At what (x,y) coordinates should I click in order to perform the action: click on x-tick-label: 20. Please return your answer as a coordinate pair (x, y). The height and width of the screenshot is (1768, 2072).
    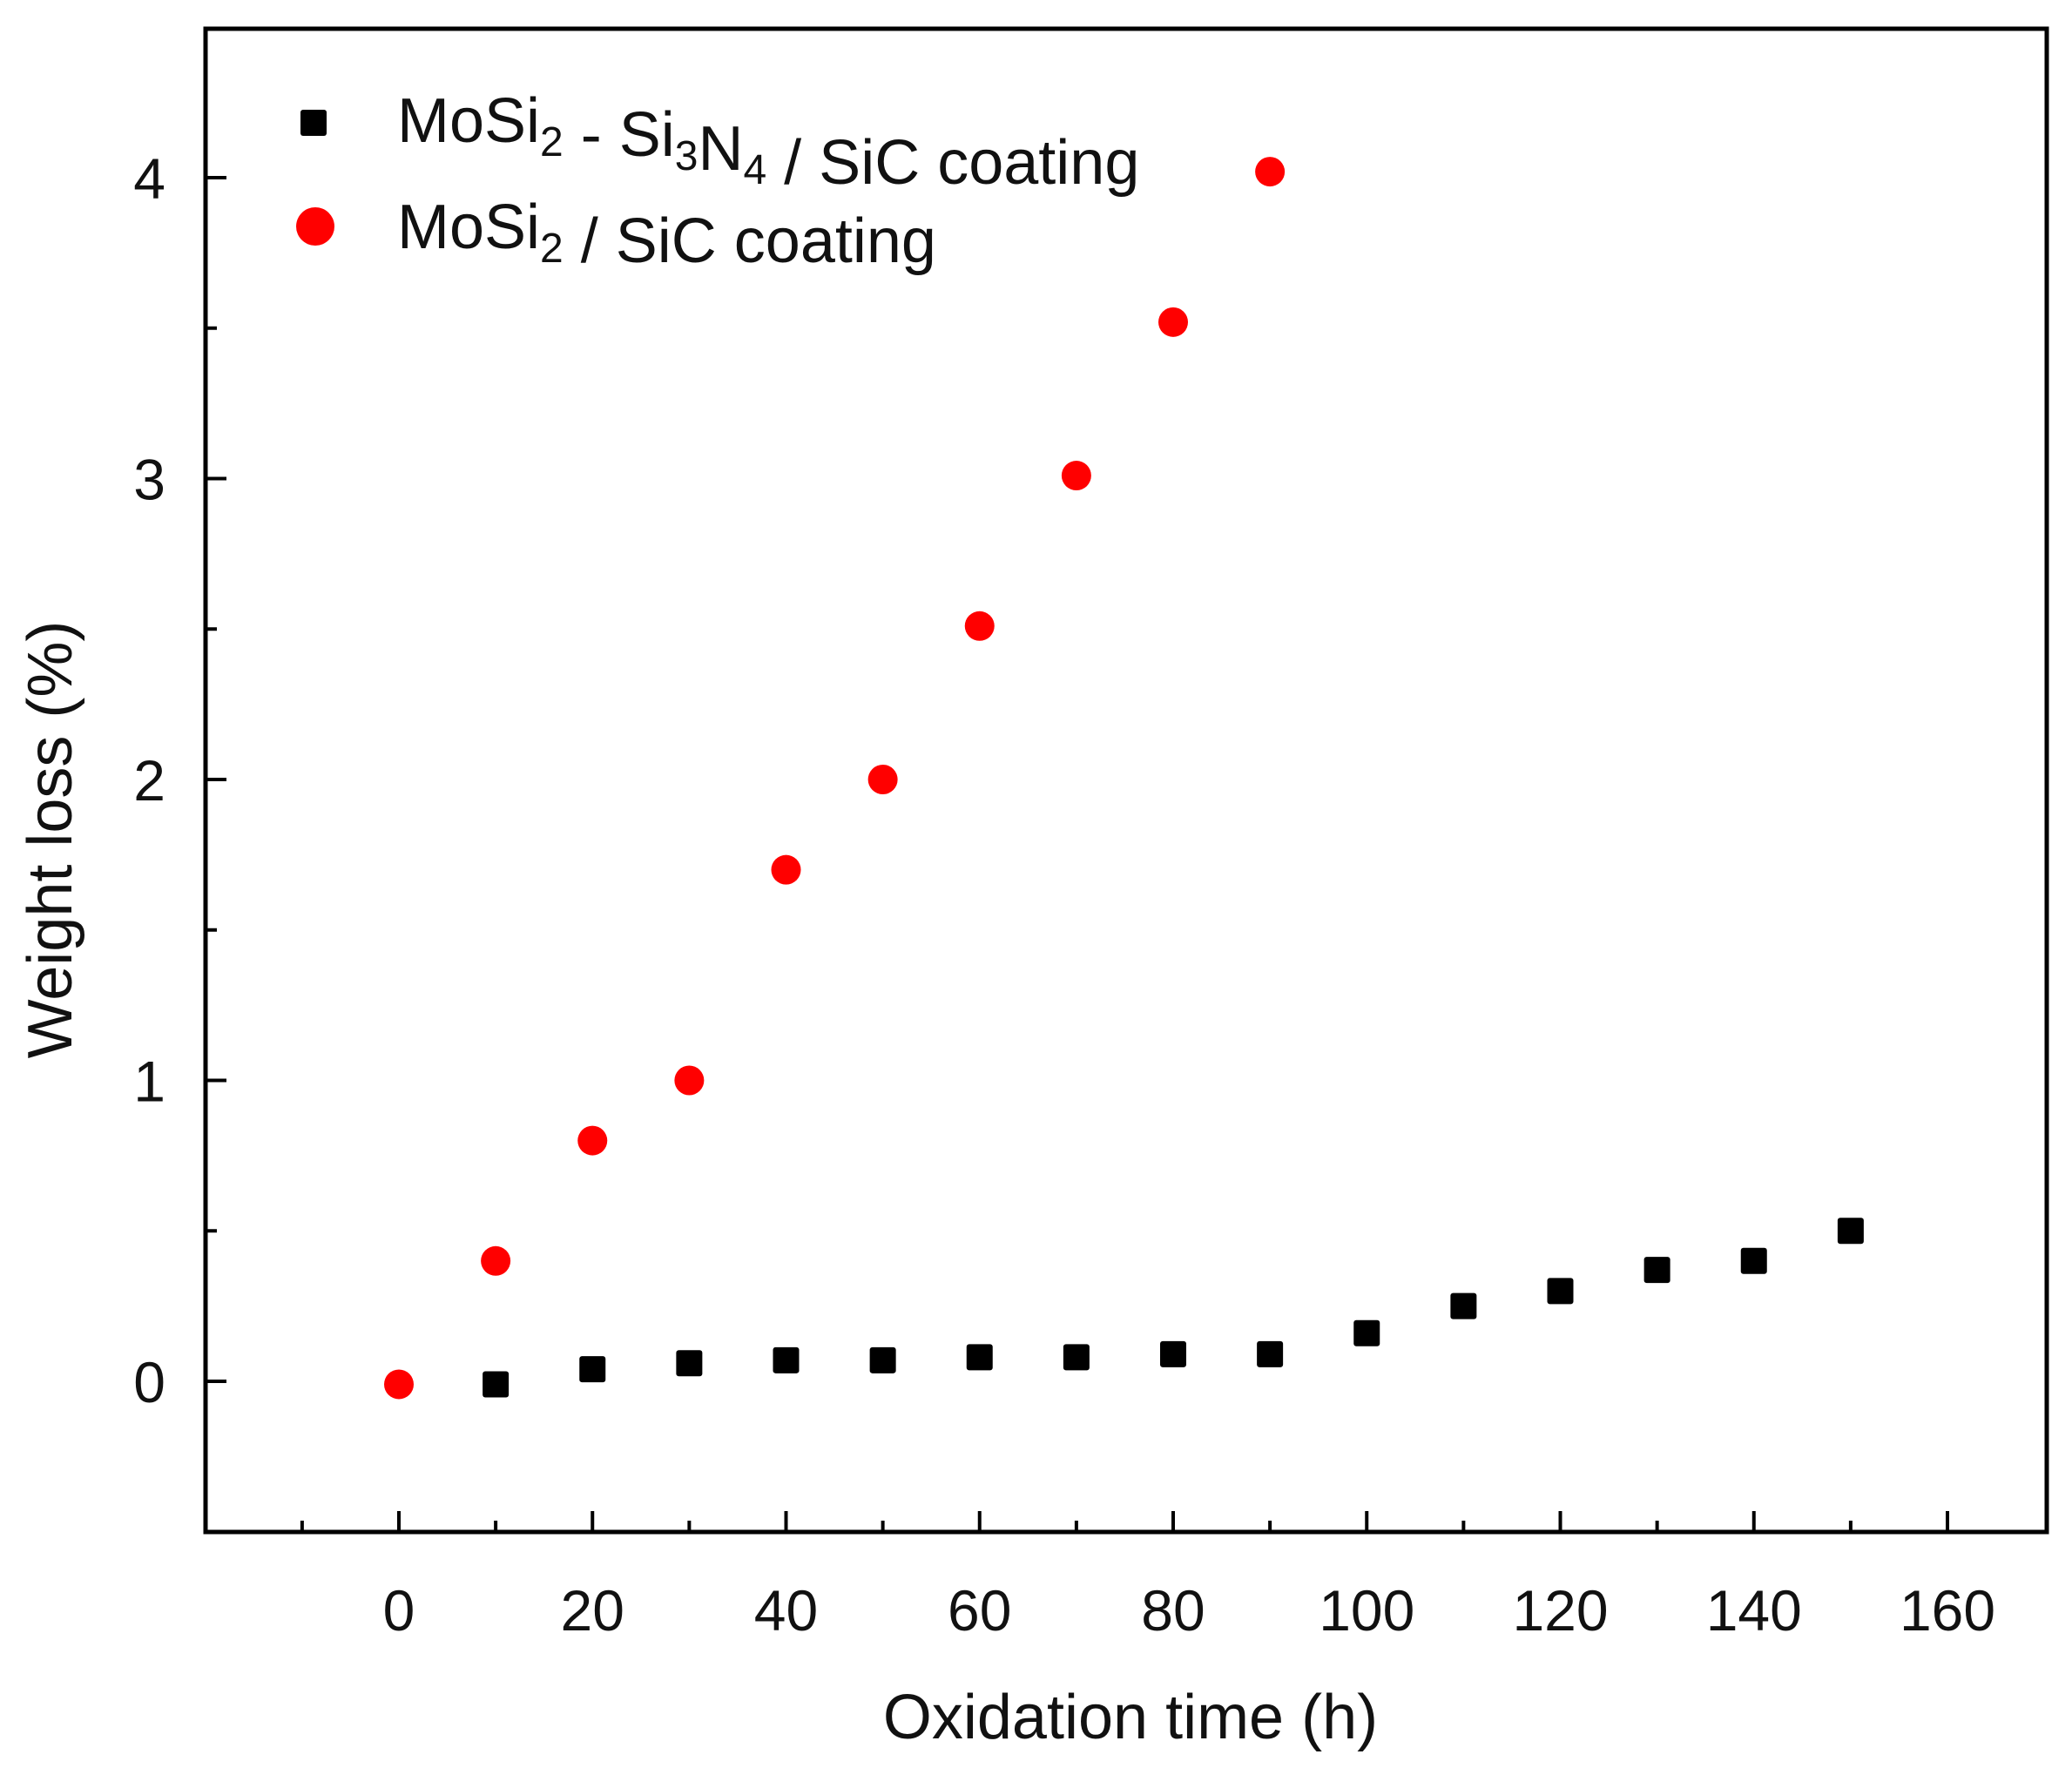
    Looking at the image, I should click on (592, 1610).